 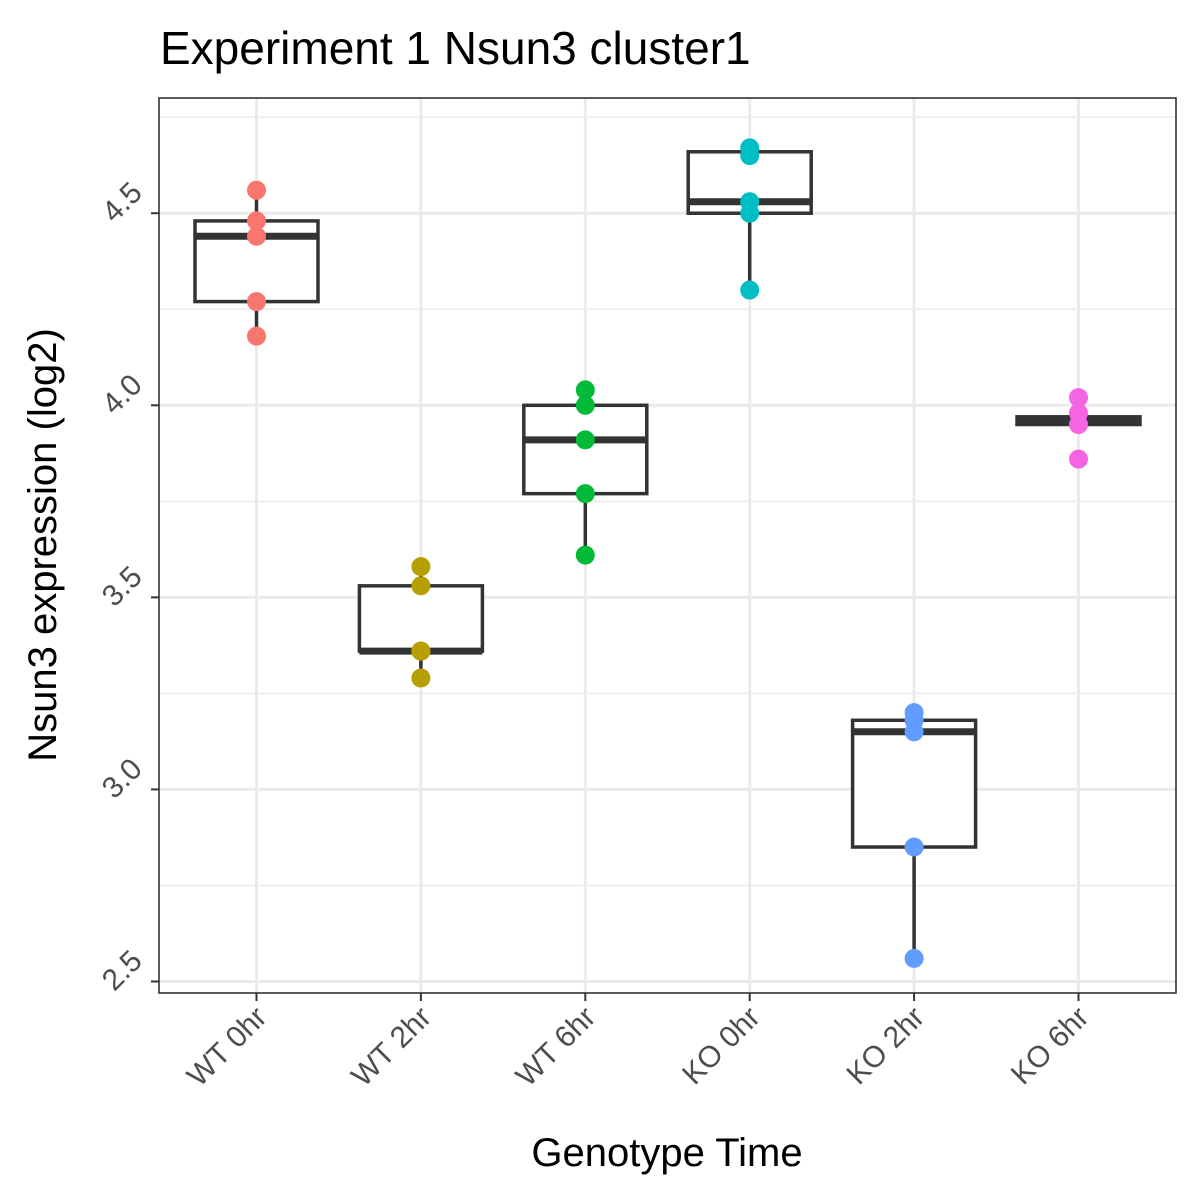 I want to click on x-tick-label: KO 6hr, so click(x=1050, y=1046).